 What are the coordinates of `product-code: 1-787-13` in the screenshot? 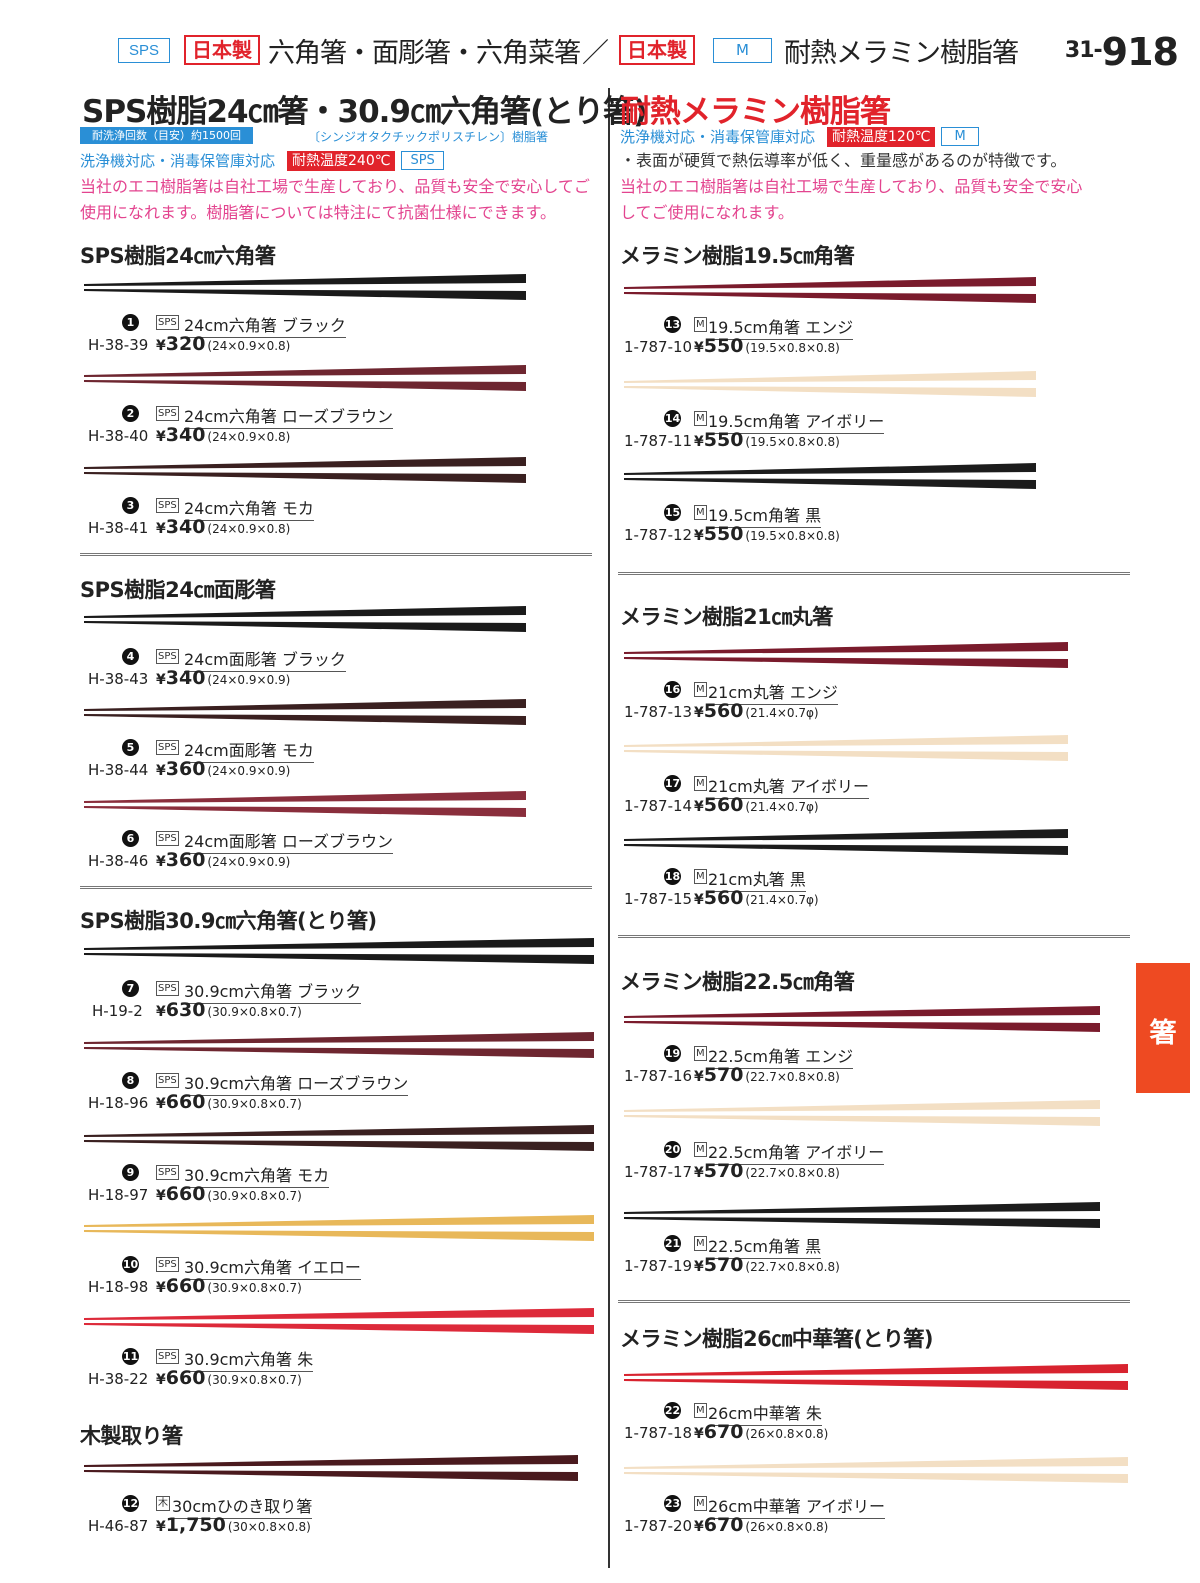 It's located at (658, 712).